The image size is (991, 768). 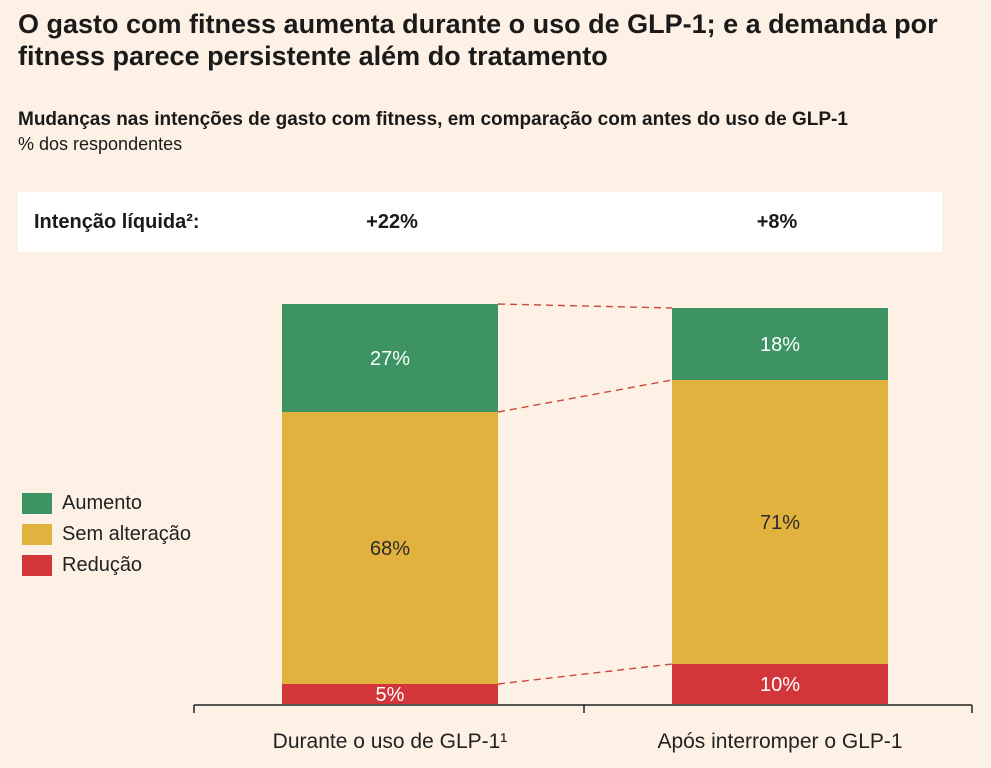 What do you see at coordinates (779, 741) in the screenshot?
I see `category-label-1: Após interromper o GLP-1` at bounding box center [779, 741].